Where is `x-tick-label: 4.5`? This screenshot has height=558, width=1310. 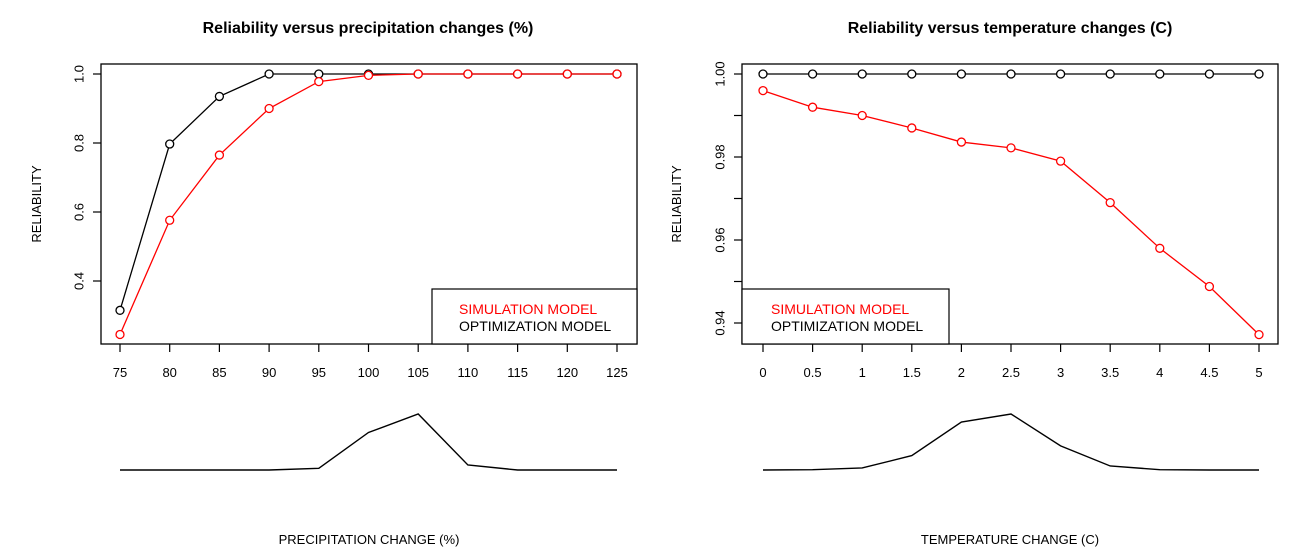
x-tick-label: 4.5 is located at coordinates (1209, 372).